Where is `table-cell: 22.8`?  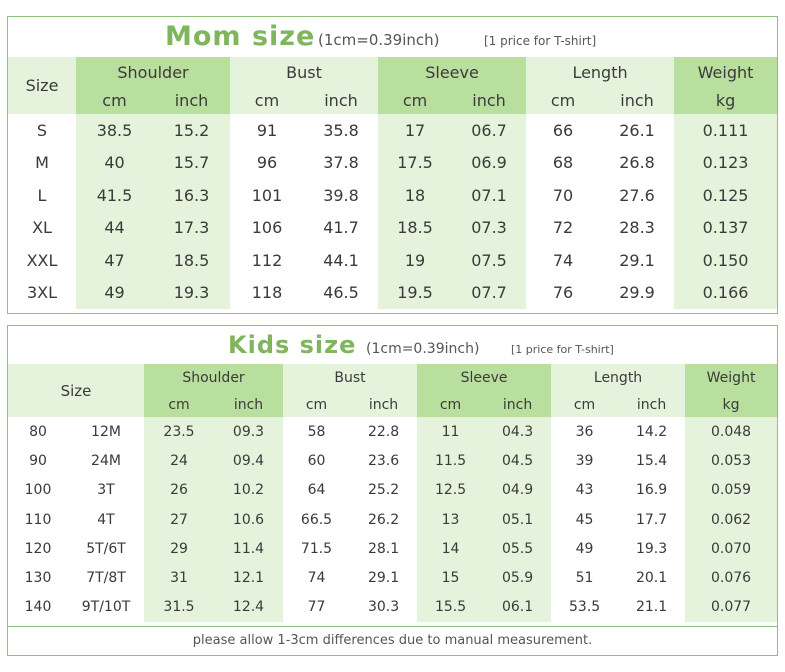
table-cell: 22.8 is located at coordinates (384, 432).